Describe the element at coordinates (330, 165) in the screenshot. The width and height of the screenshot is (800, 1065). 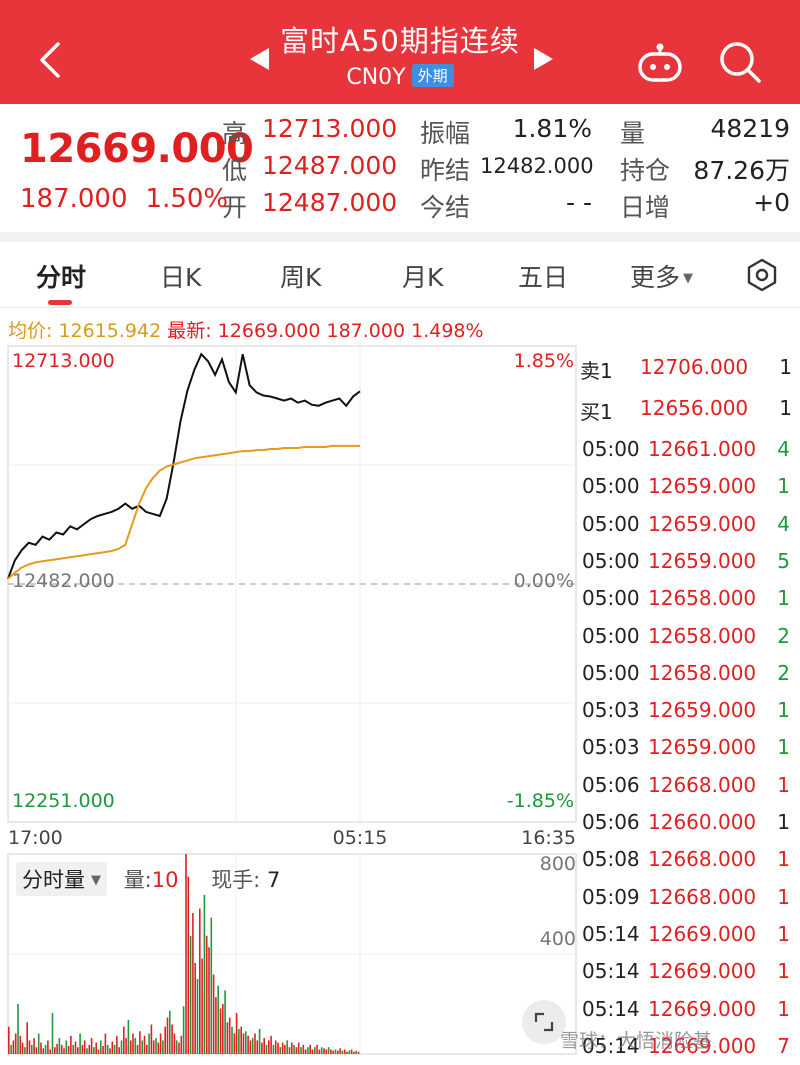
I see `low-value: 12487.000` at that location.